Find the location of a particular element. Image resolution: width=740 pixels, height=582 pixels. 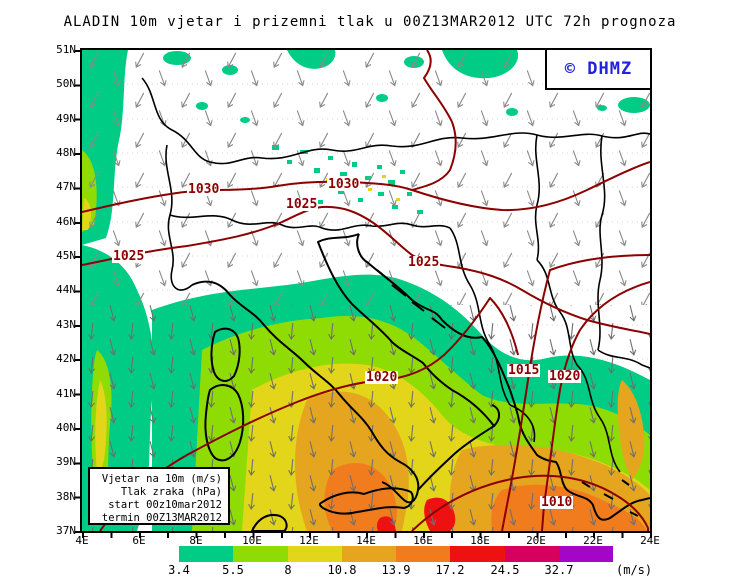

info-line-pressure: Tlak zraka (hPa) is located at coordinates (171, 492).